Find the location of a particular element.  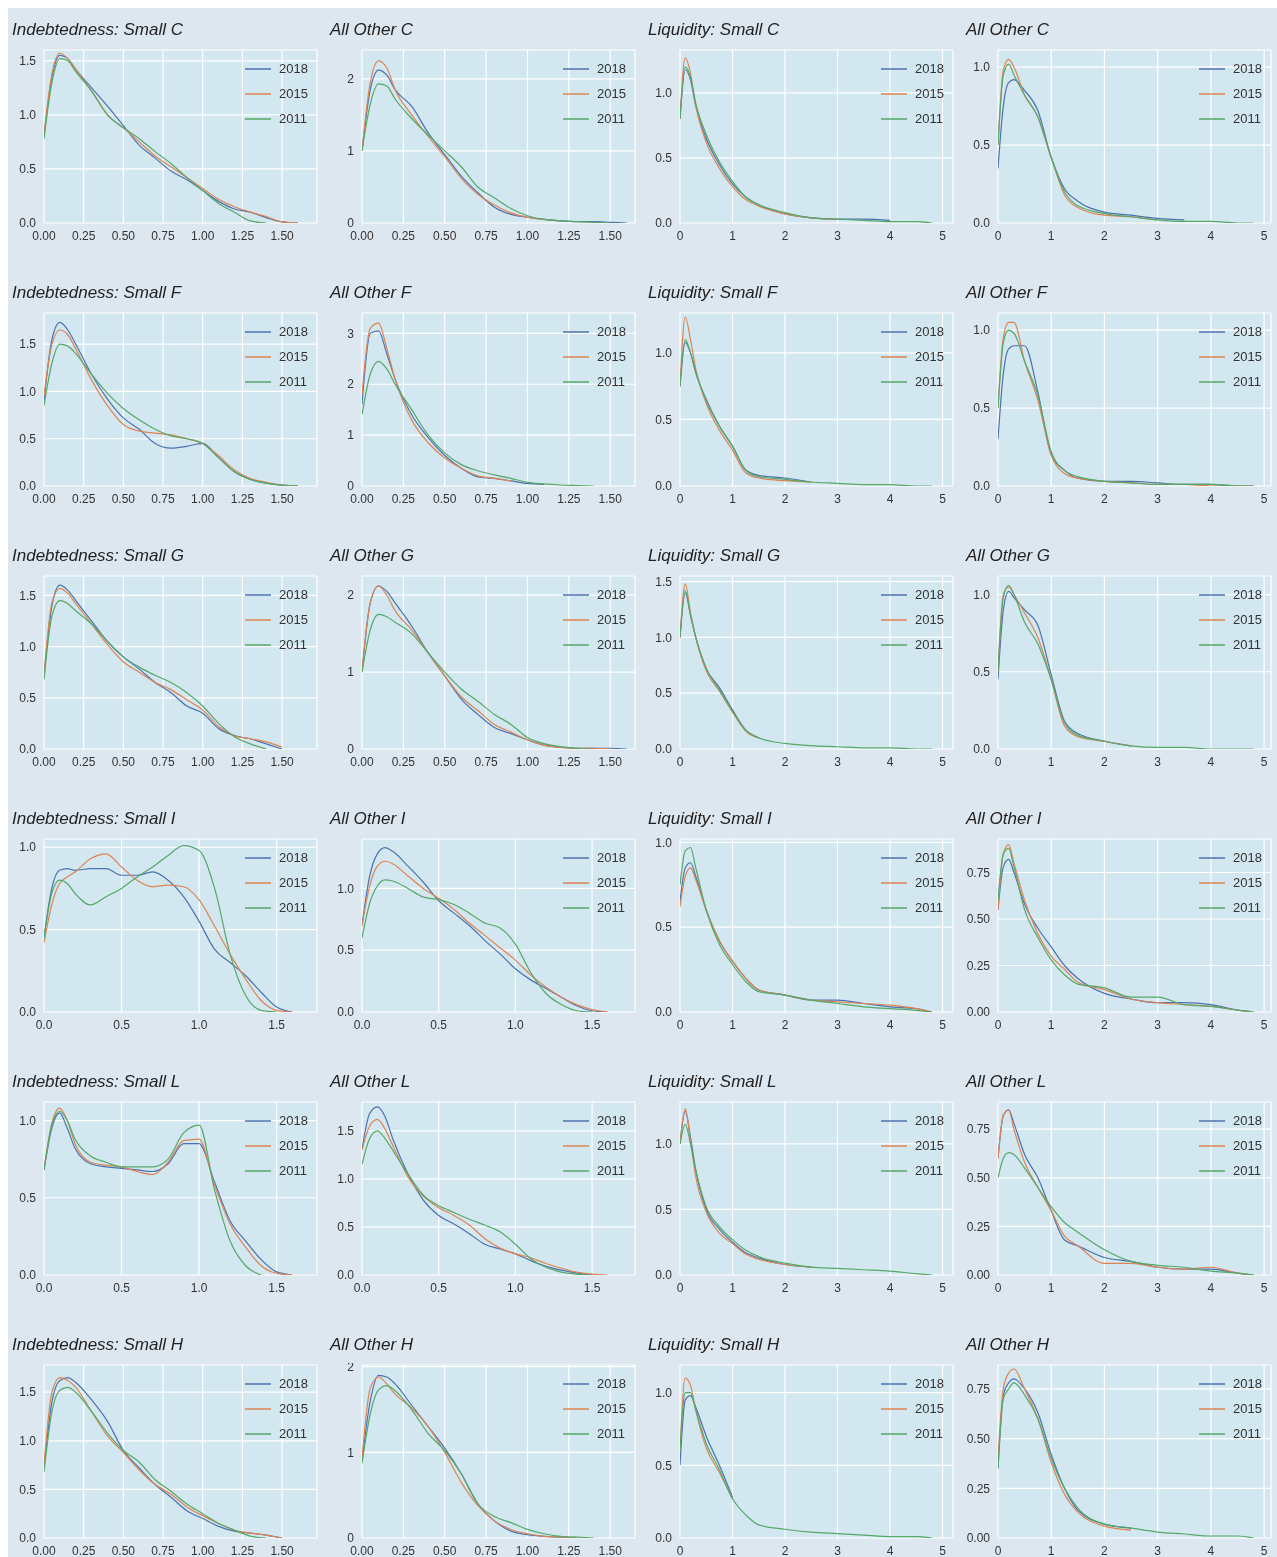

chart-title: Indebtedness: Small I is located at coordinates (94, 819).